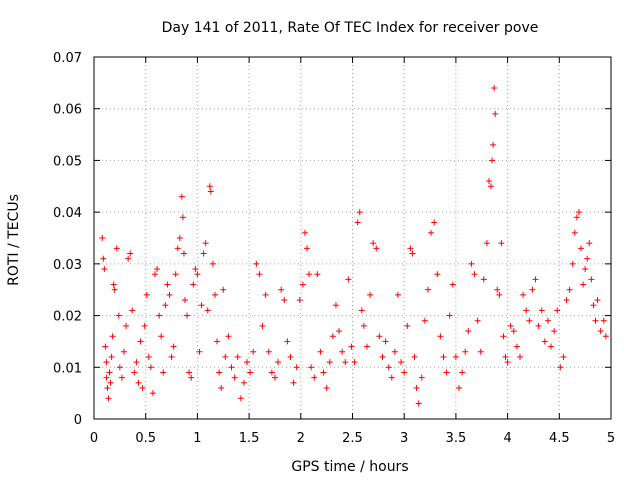 This screenshot has width=640, height=480. Describe the element at coordinates (349, 467) in the screenshot. I see `x-axis-title: GPS time / hours` at that location.